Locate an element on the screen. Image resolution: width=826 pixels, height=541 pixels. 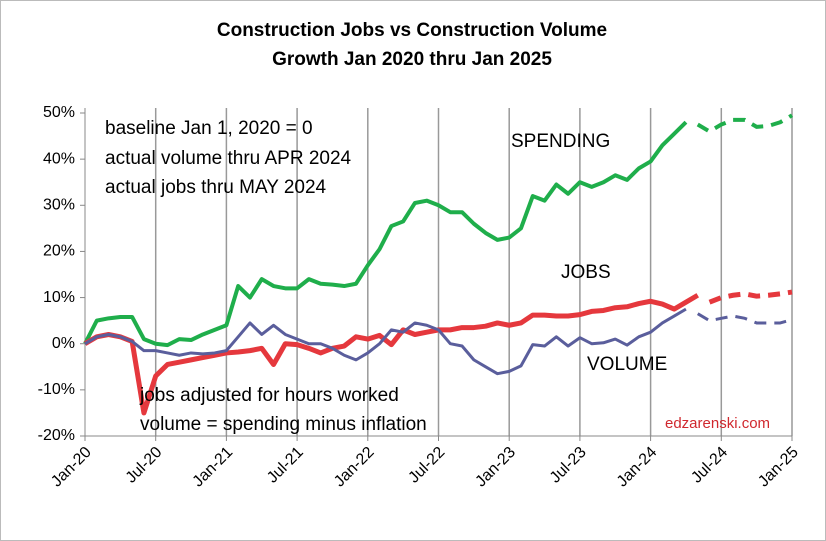
annotation: jobs adjusted for hours worked is located at coordinates (269, 395).